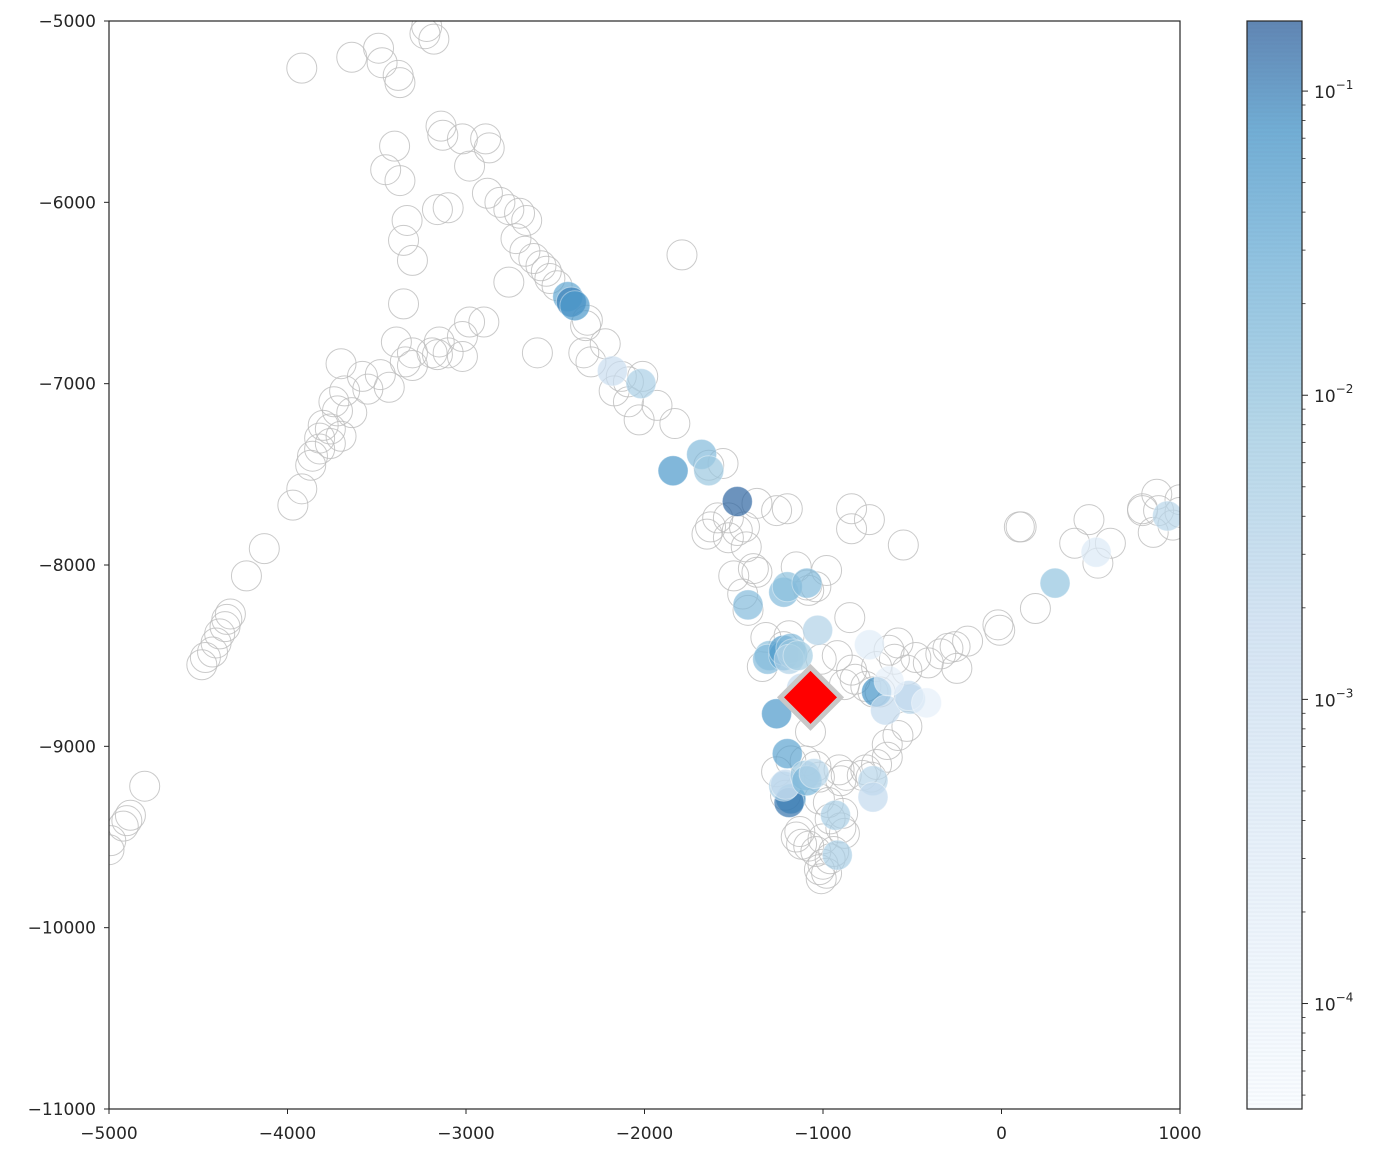  I want to click on highlight-diamond-marker, so click(810, 697).